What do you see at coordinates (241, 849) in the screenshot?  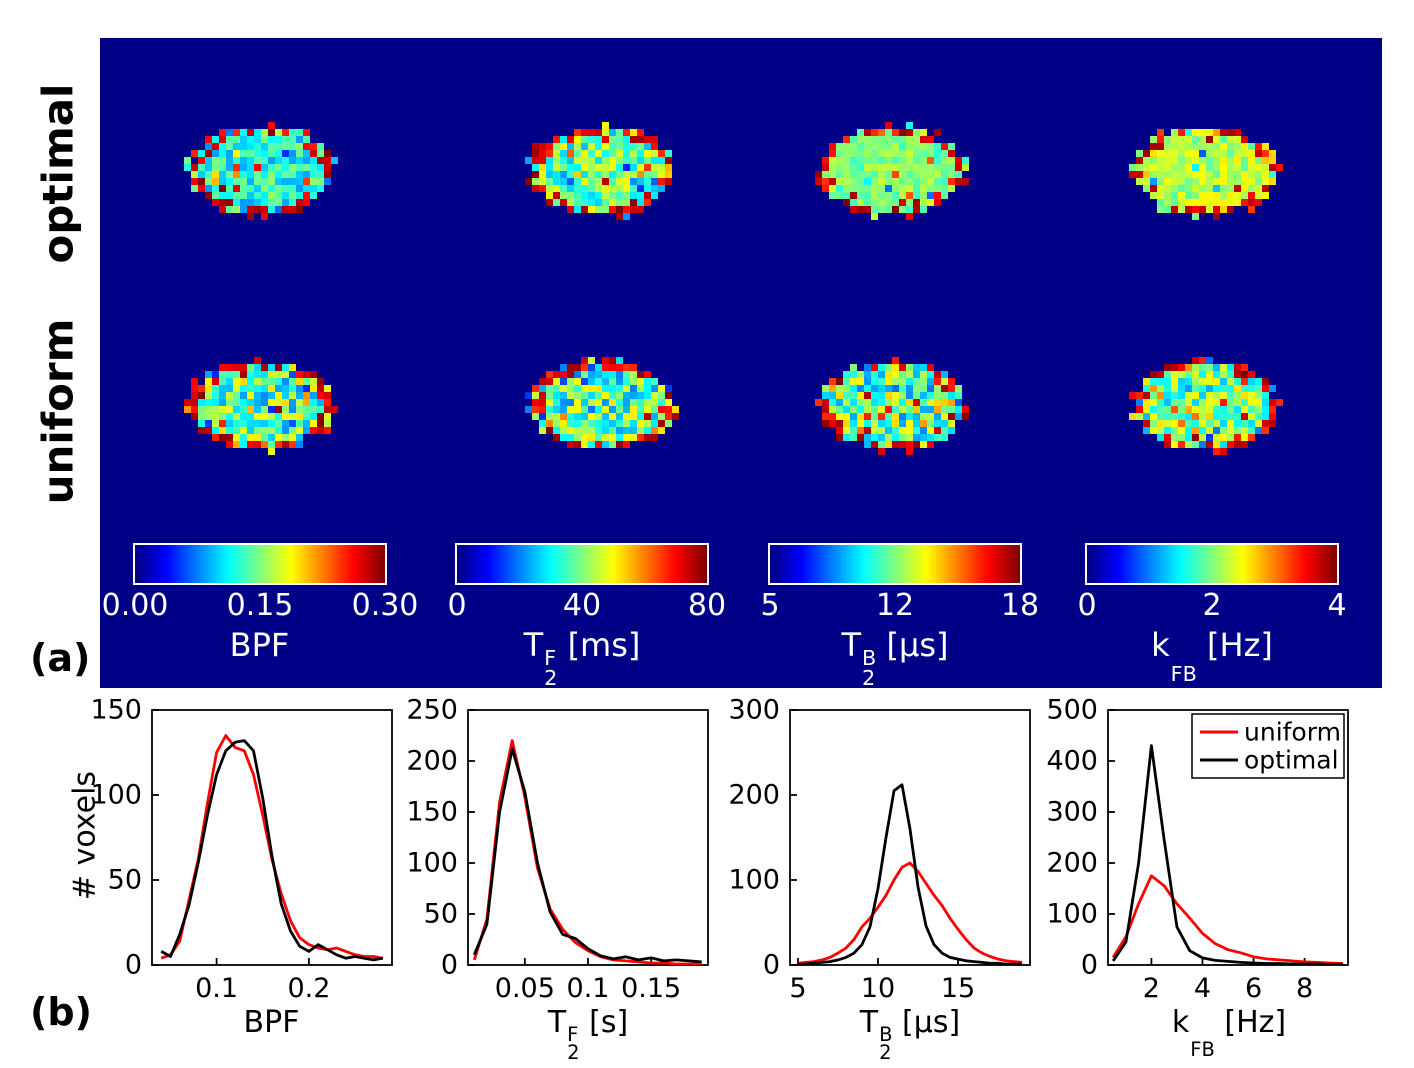 I see `histogram-bpf: 0 50 100 150 0.1 0.2` at bounding box center [241, 849].